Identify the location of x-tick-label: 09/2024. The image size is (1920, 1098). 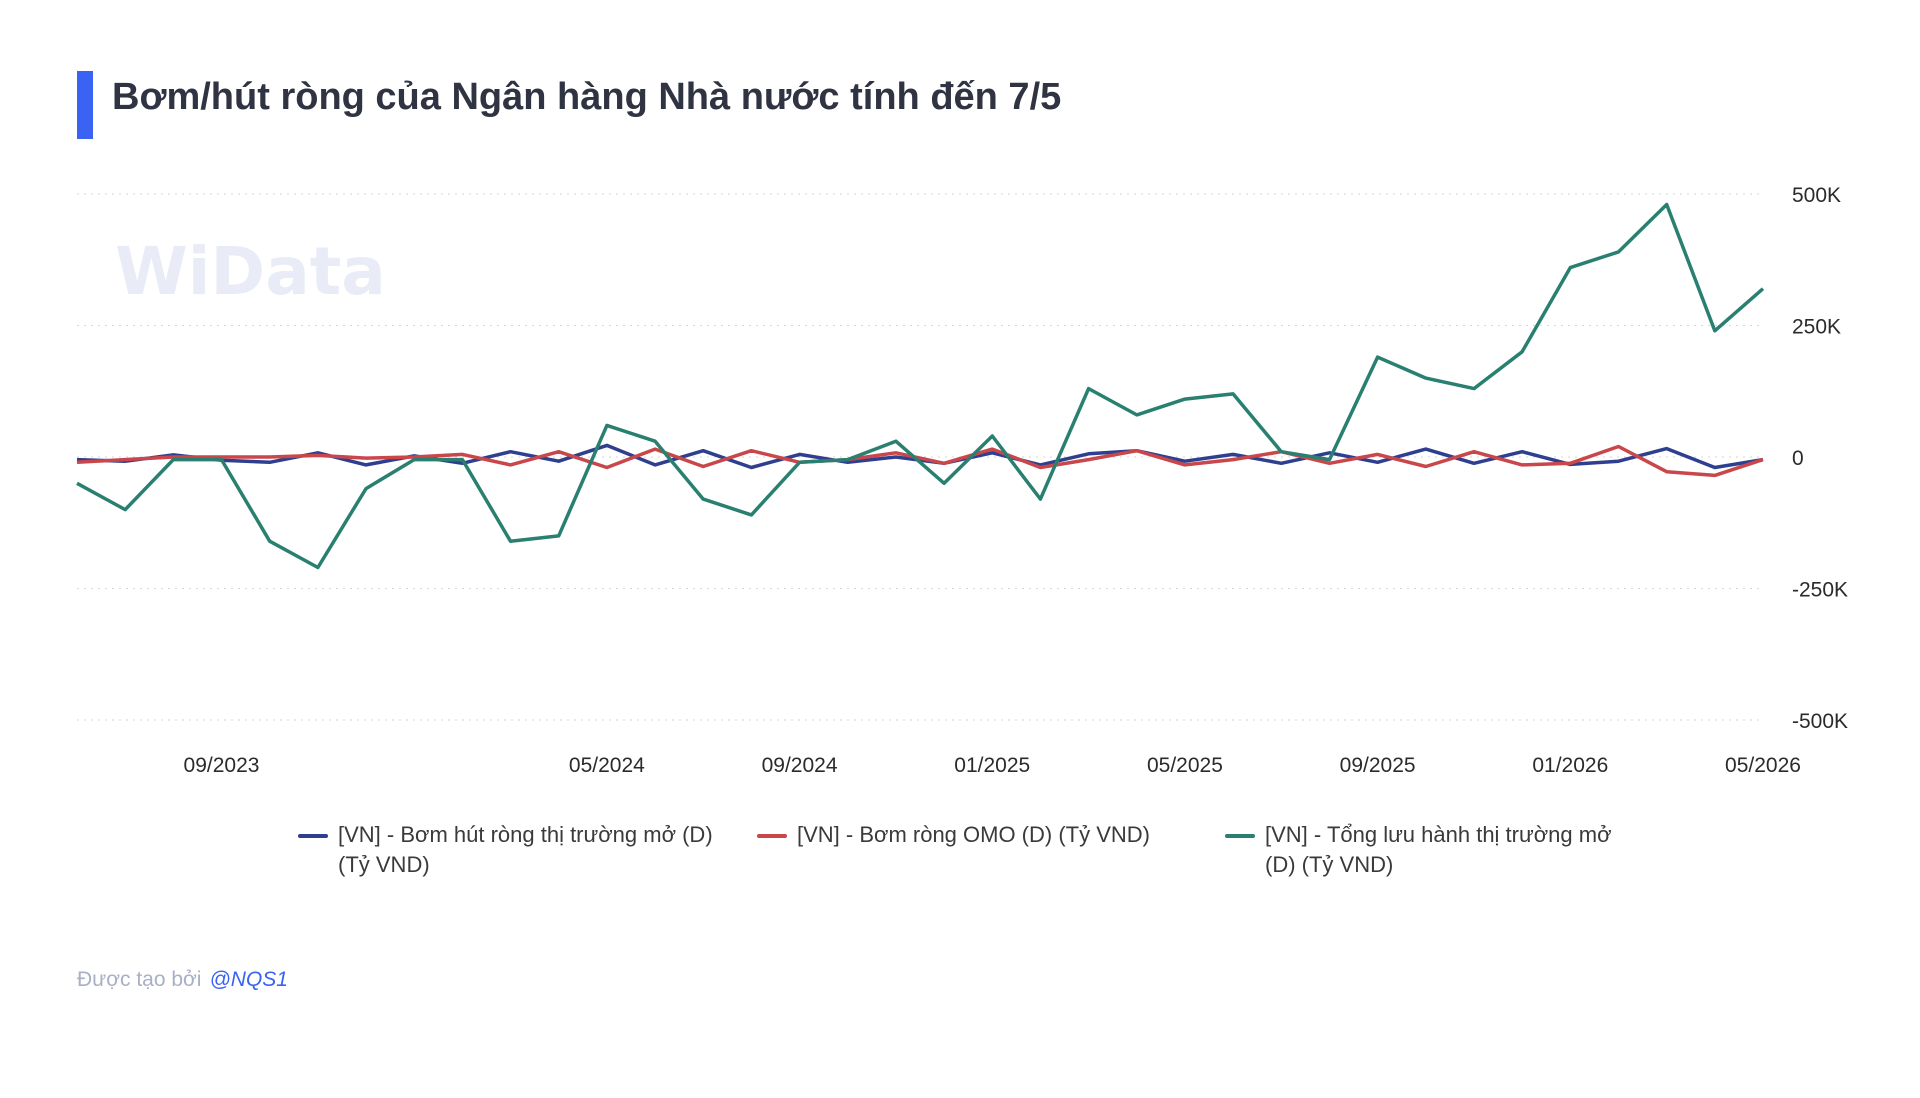
(800, 765).